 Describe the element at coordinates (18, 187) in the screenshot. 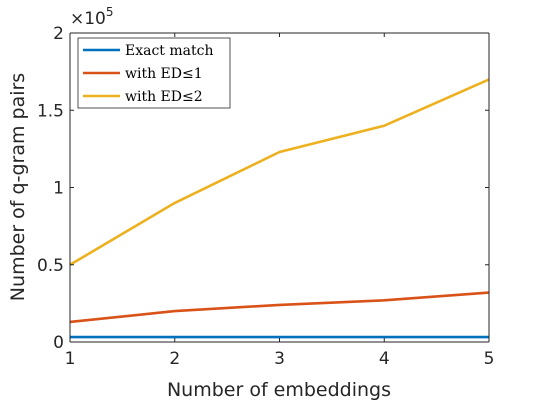

I see `y-axis-title: Number of q-gram pairs` at that location.